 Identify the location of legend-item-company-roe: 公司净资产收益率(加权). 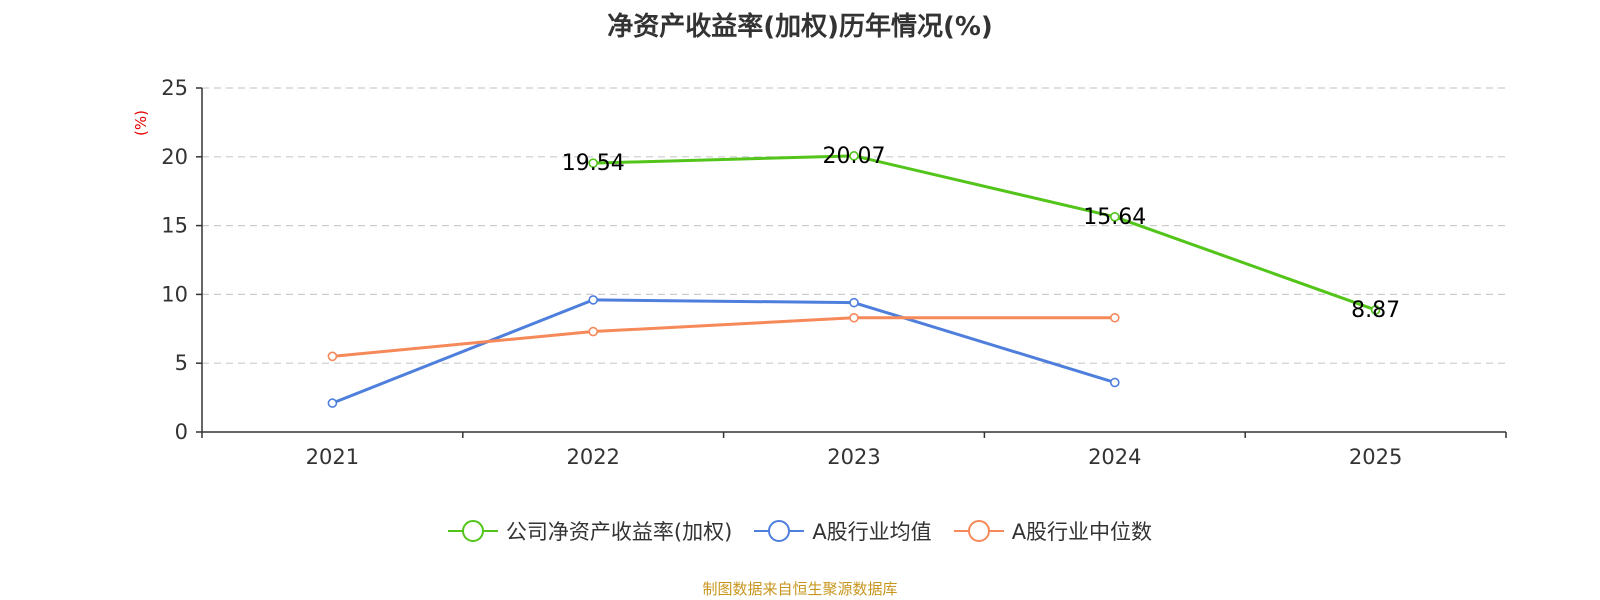
(590, 531).